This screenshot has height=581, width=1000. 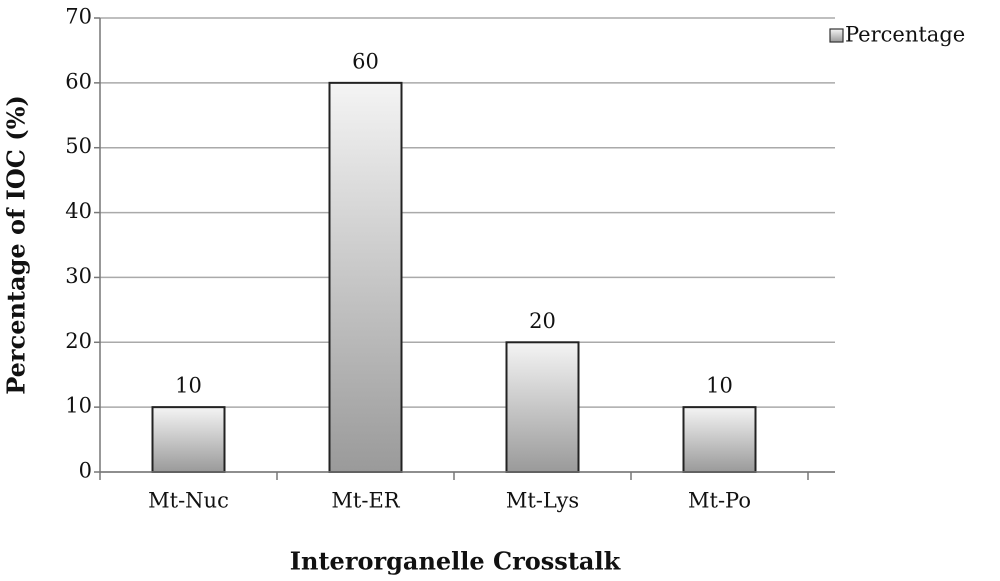 I want to click on y-tick-label: 20, so click(x=78, y=341).